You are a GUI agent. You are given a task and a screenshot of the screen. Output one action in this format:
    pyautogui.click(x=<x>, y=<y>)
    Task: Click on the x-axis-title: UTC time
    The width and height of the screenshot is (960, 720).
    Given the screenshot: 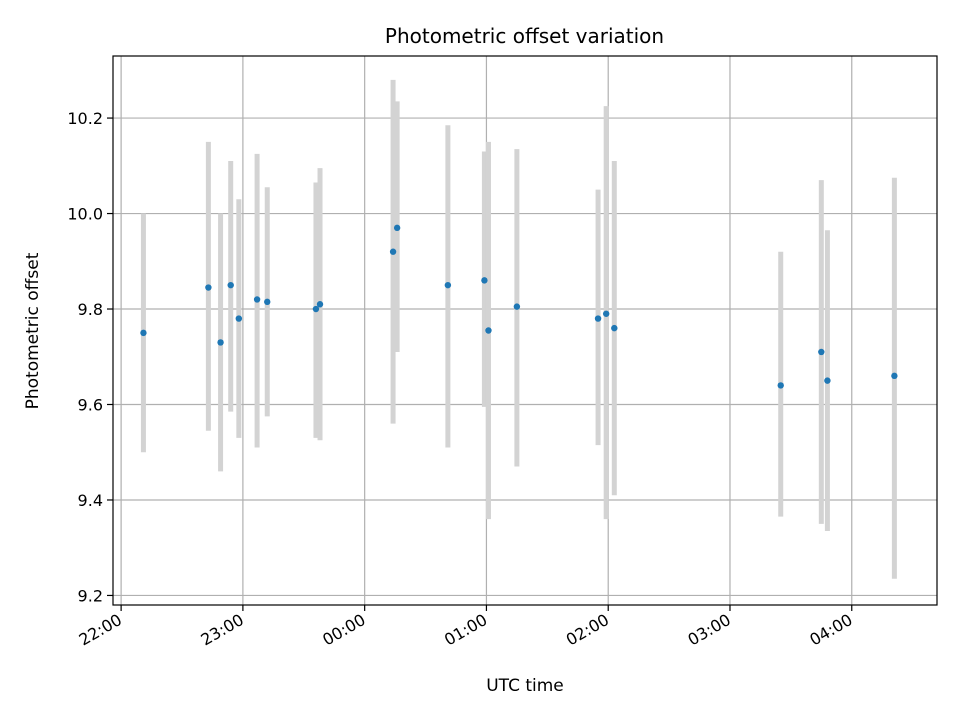 What is the action you would take?
    pyautogui.click(x=525, y=686)
    